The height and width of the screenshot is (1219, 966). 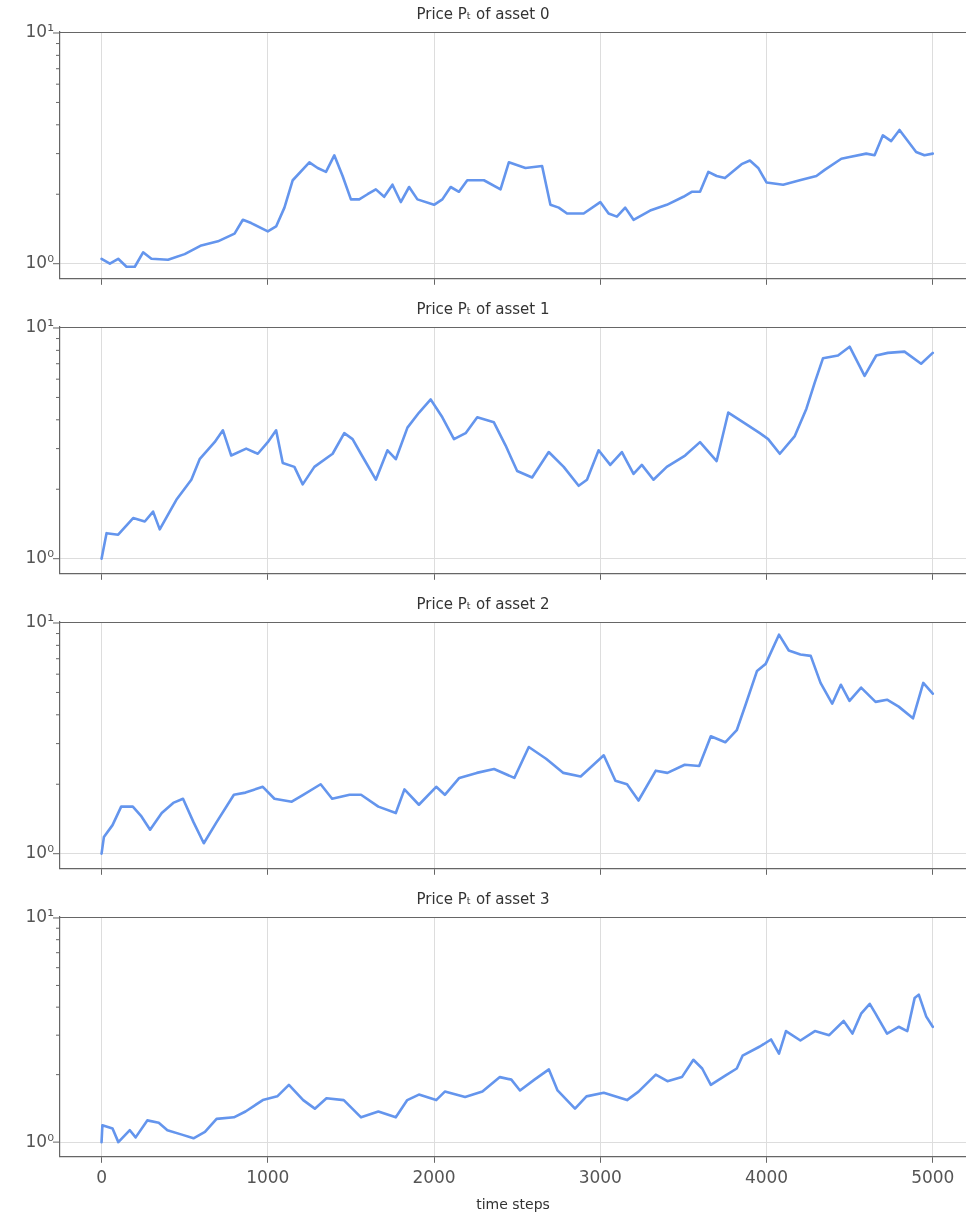 I want to click on chart-title: Price Pₜ of asset 1, so click(x=483, y=308).